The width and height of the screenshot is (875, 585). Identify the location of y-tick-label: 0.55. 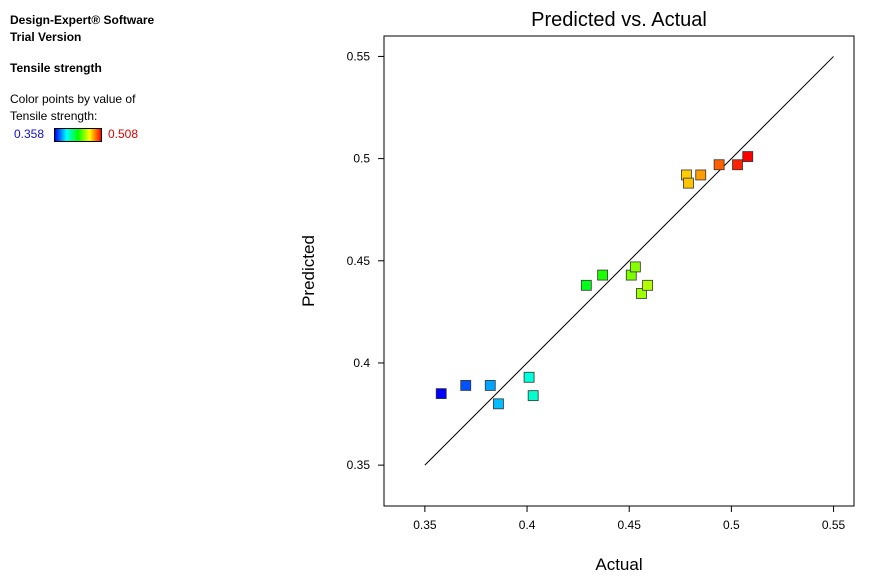
(359, 56).